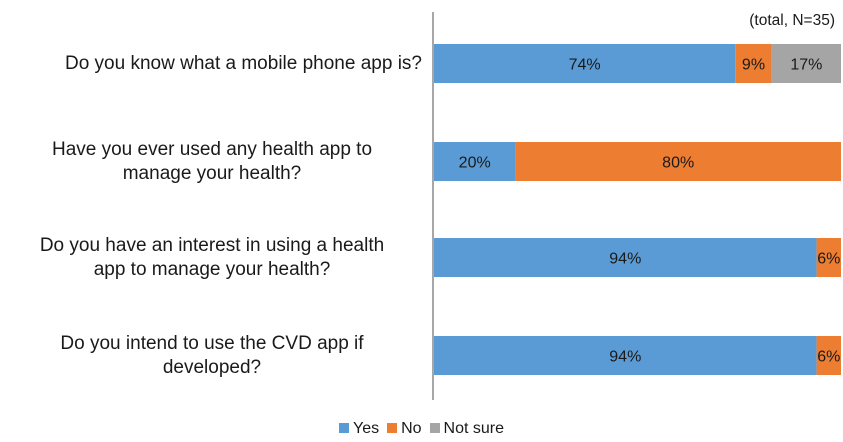  I want to click on data-label-no-3: 6%, so click(828, 259).